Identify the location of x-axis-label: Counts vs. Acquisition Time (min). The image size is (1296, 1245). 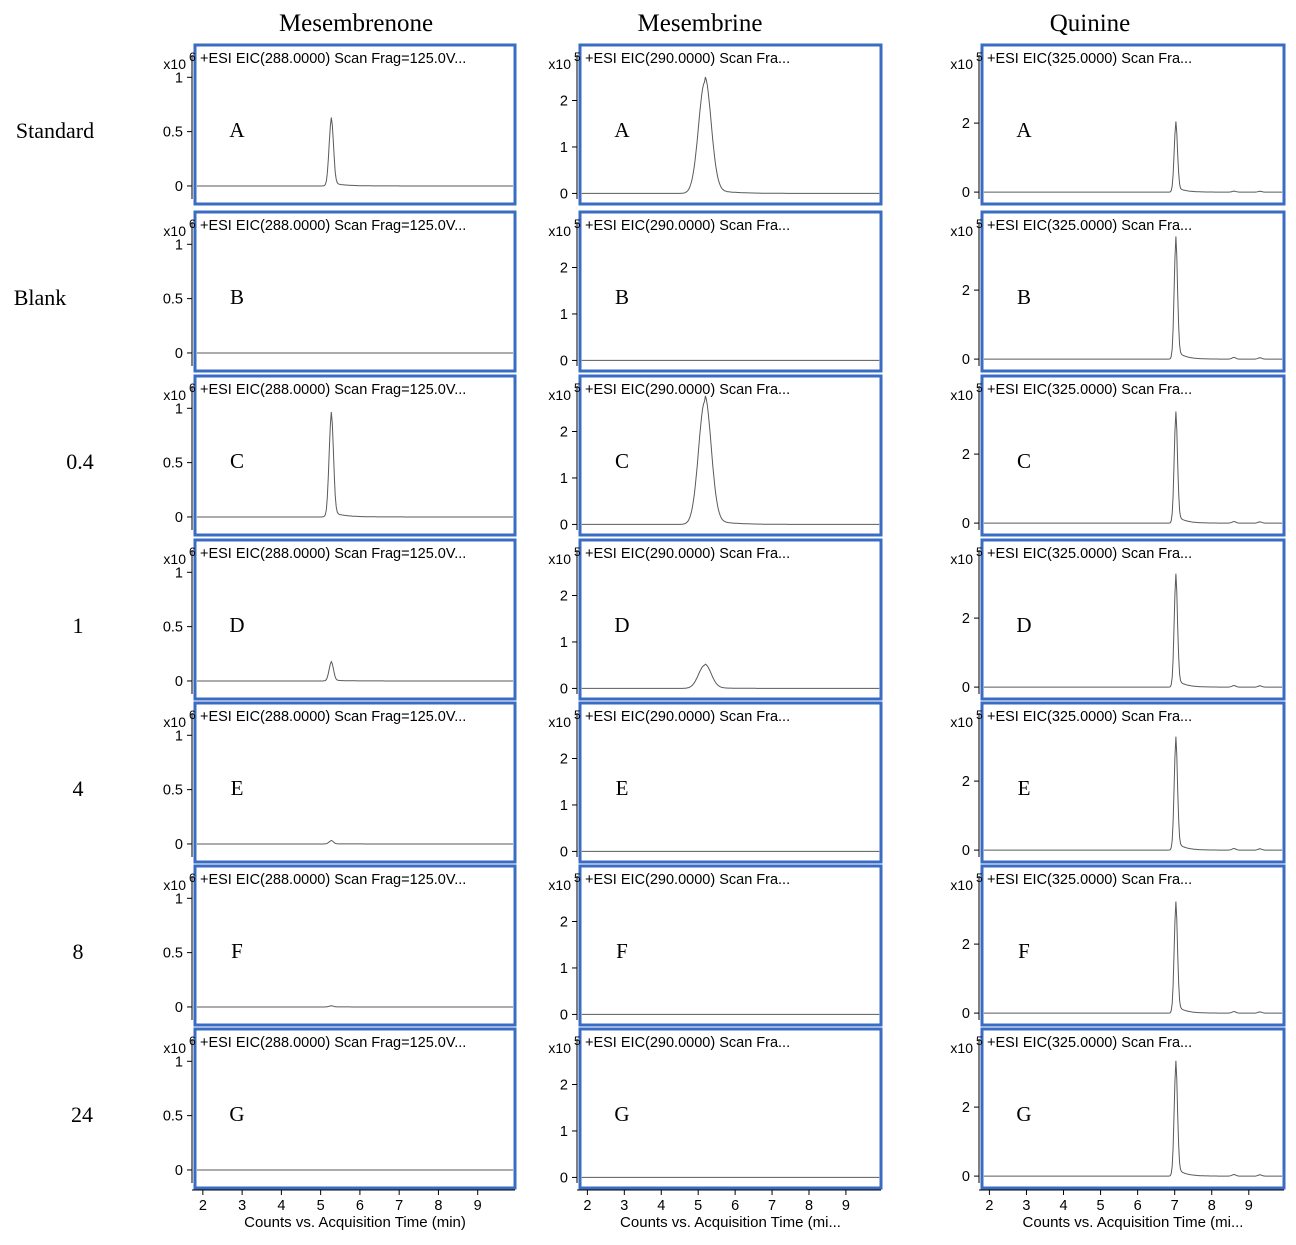
(355, 1222).